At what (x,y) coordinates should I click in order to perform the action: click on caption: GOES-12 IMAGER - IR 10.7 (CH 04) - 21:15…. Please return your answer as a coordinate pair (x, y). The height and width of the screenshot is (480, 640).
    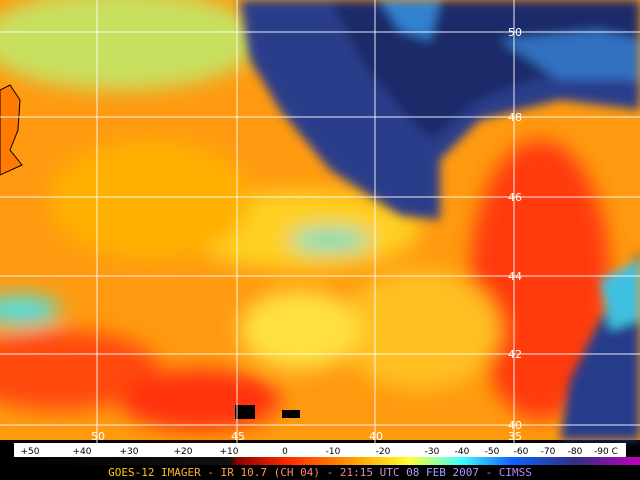
    Looking at the image, I should click on (320, 472).